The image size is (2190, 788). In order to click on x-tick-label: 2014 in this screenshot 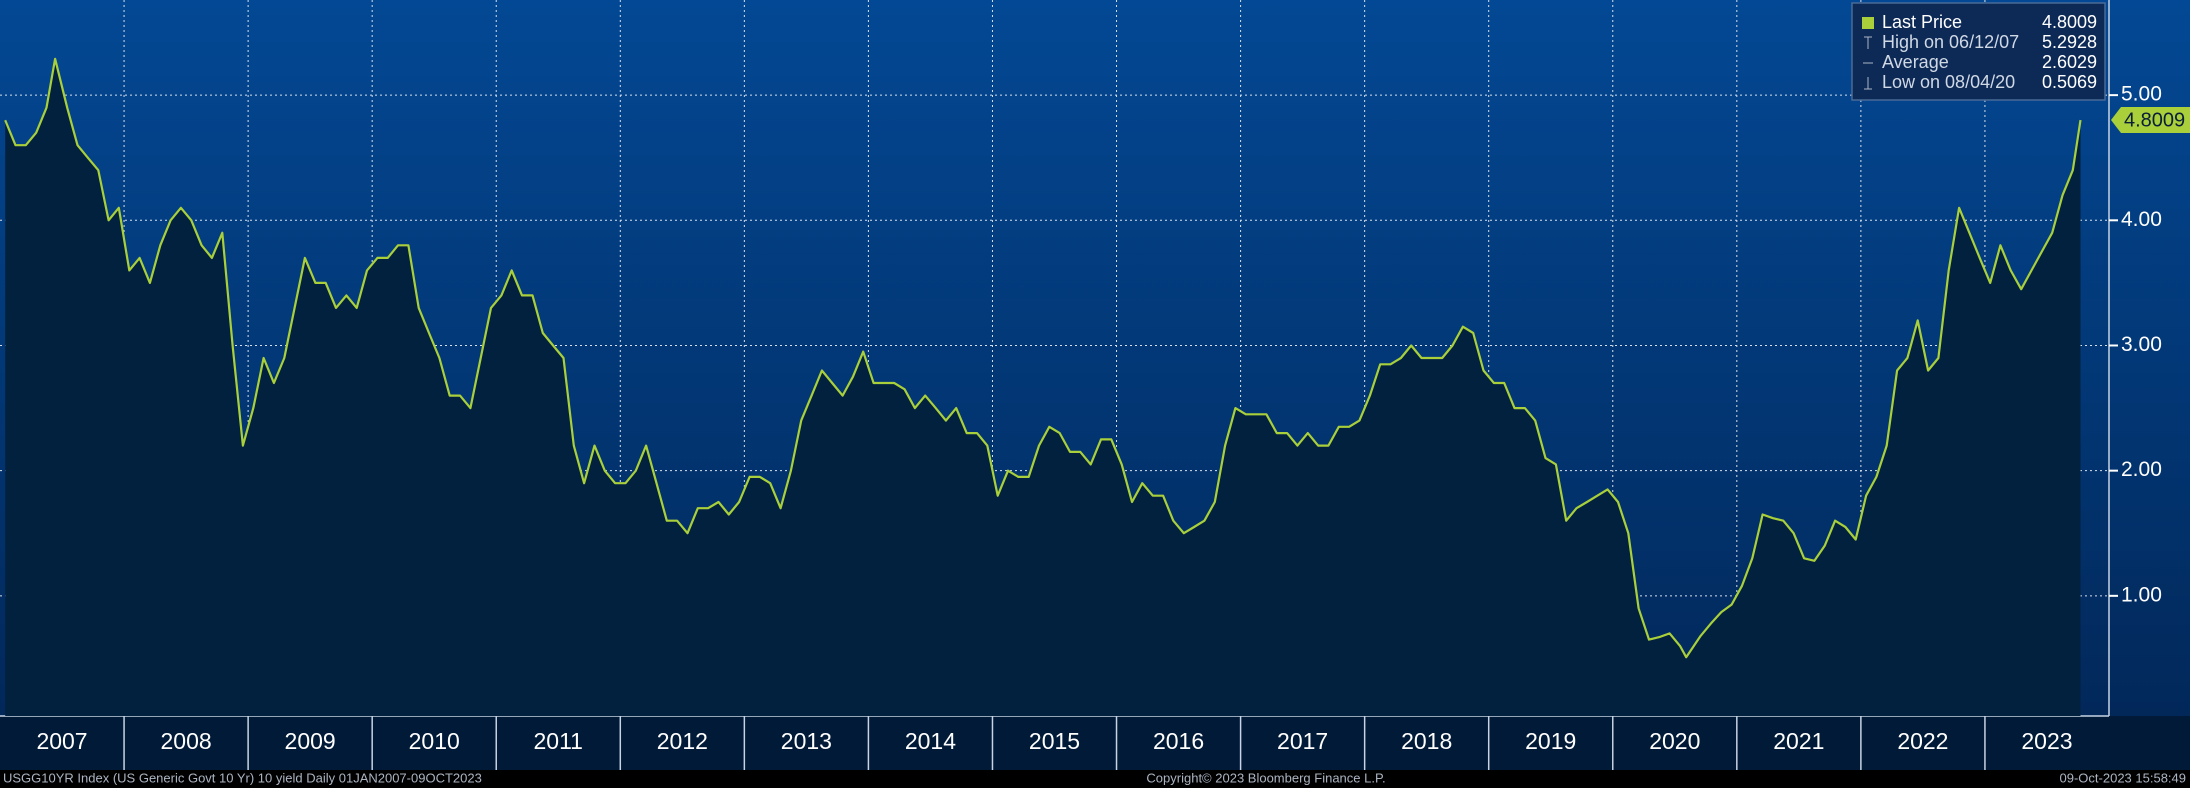, I will do `click(930, 741)`.